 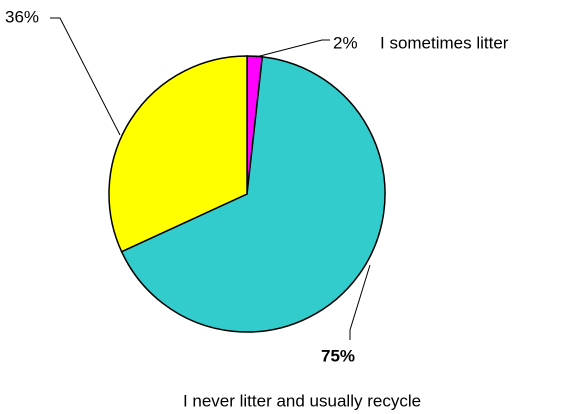 What do you see at coordinates (444, 42) in the screenshot?
I see `category-label: I sometimes litter` at bounding box center [444, 42].